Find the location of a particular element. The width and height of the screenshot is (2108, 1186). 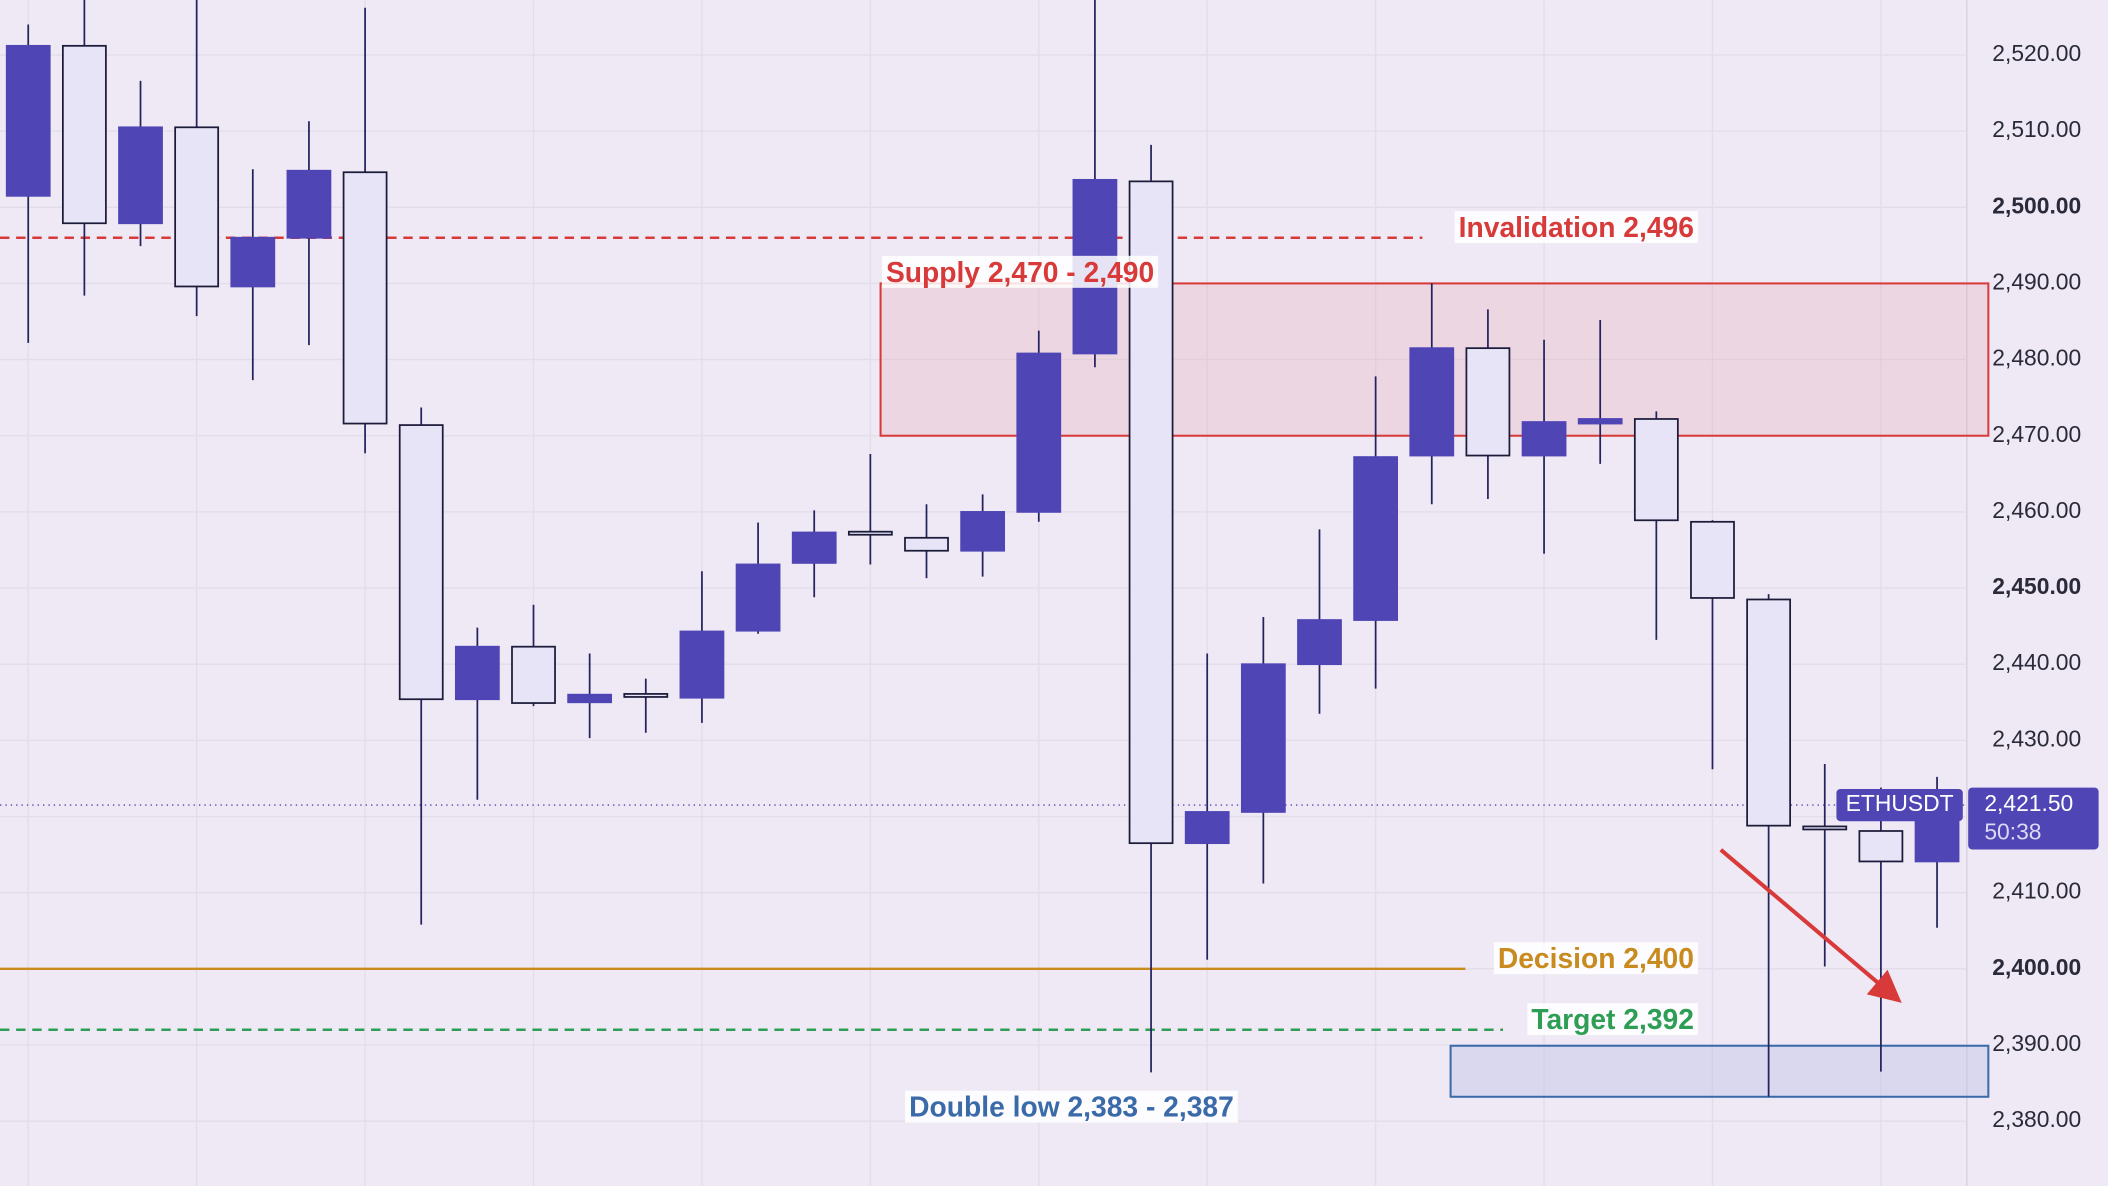

y-tick-label: 2,460.00 is located at coordinates (2036, 510).